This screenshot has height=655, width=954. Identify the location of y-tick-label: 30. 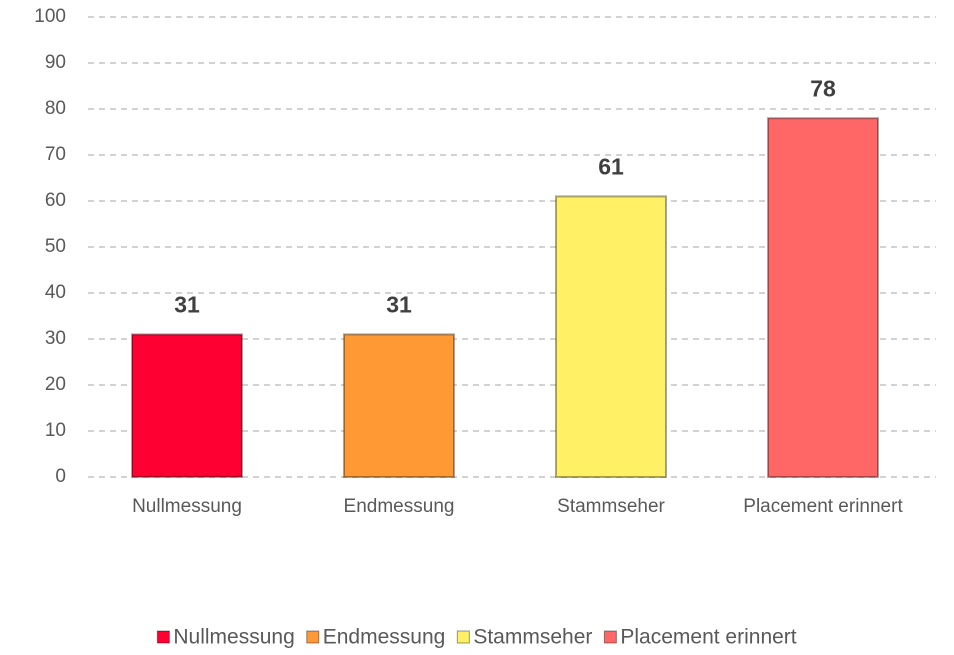
(55, 338).